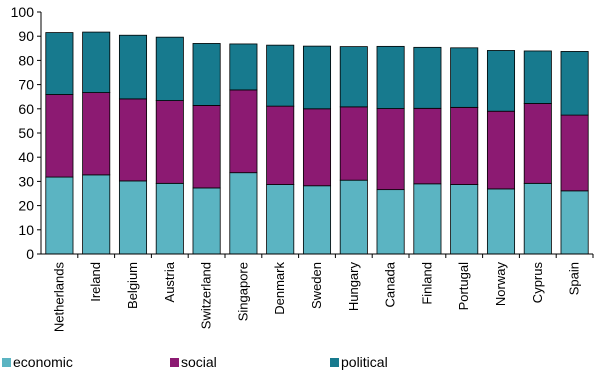  Describe the element at coordinates (26, 230) in the screenshot. I see `y-tick-label: 10` at that location.